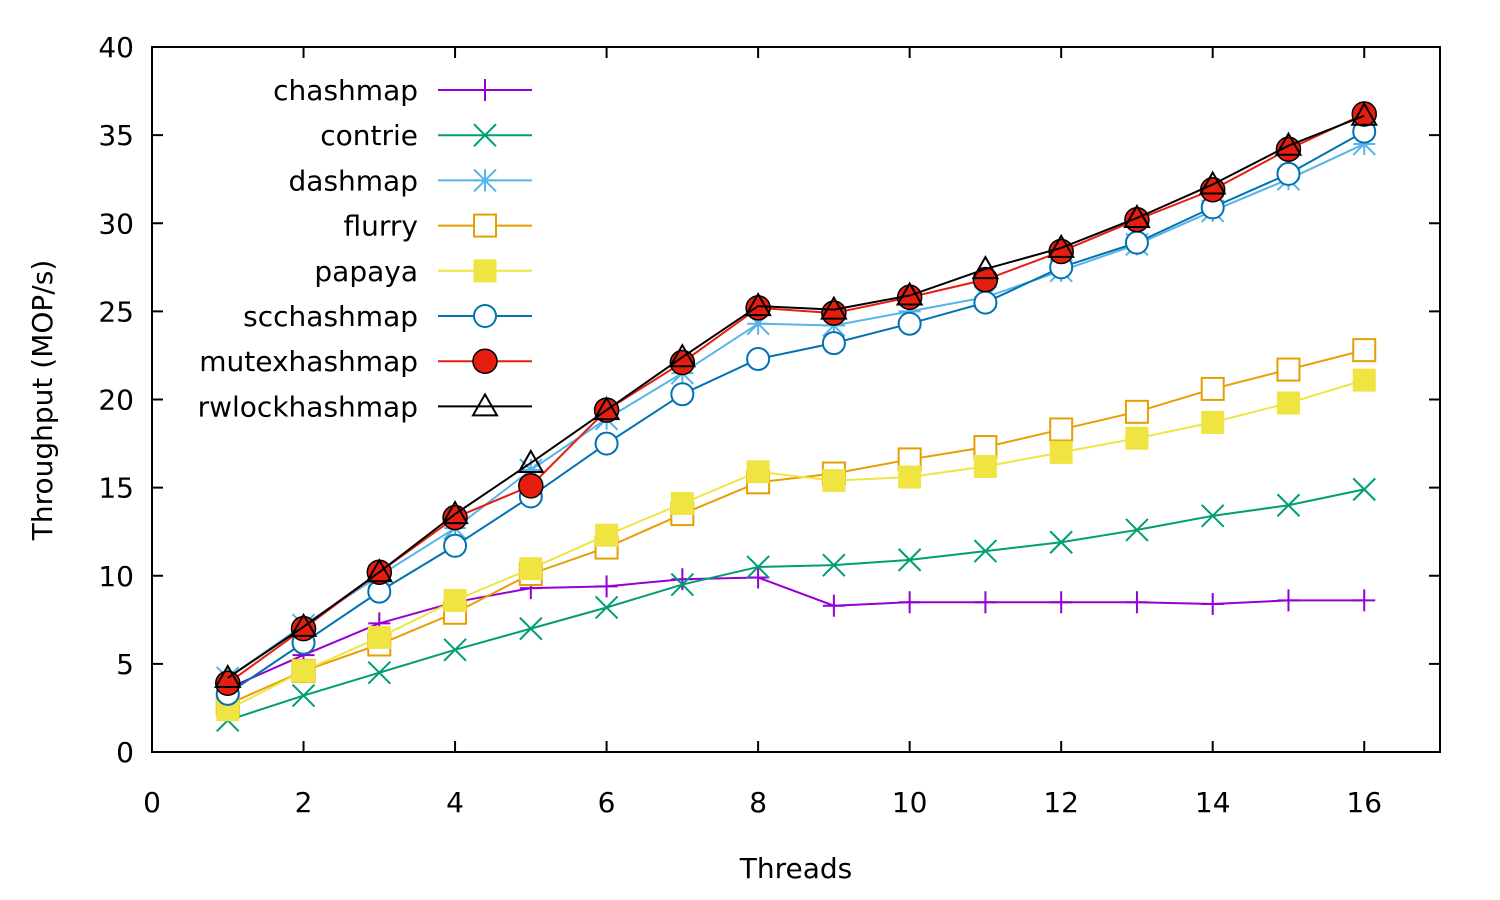 This screenshot has width=1500, height=900. What do you see at coordinates (438, 226) in the screenshot?
I see `legend-item-flurry: flurry` at bounding box center [438, 226].